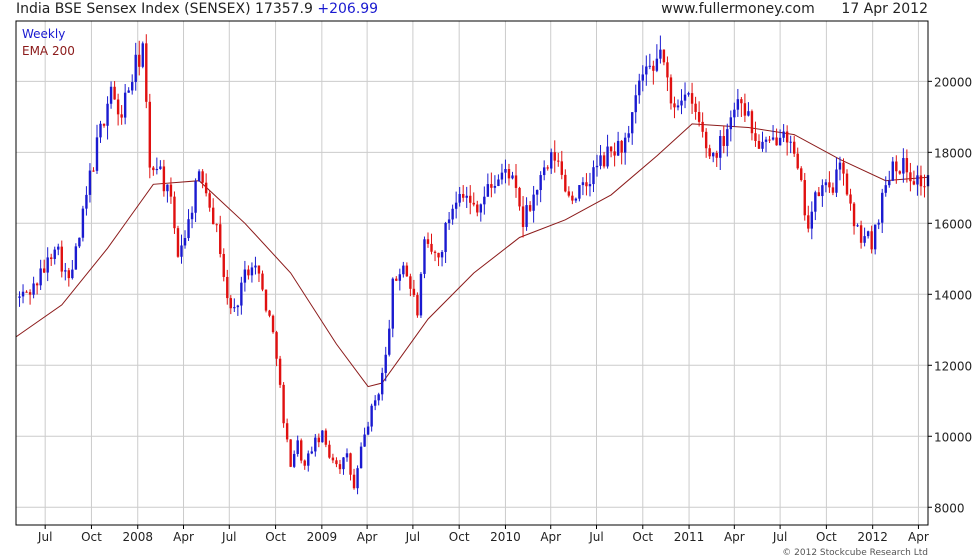  I want to click on y-tick-label: 14000, so click(953, 295).